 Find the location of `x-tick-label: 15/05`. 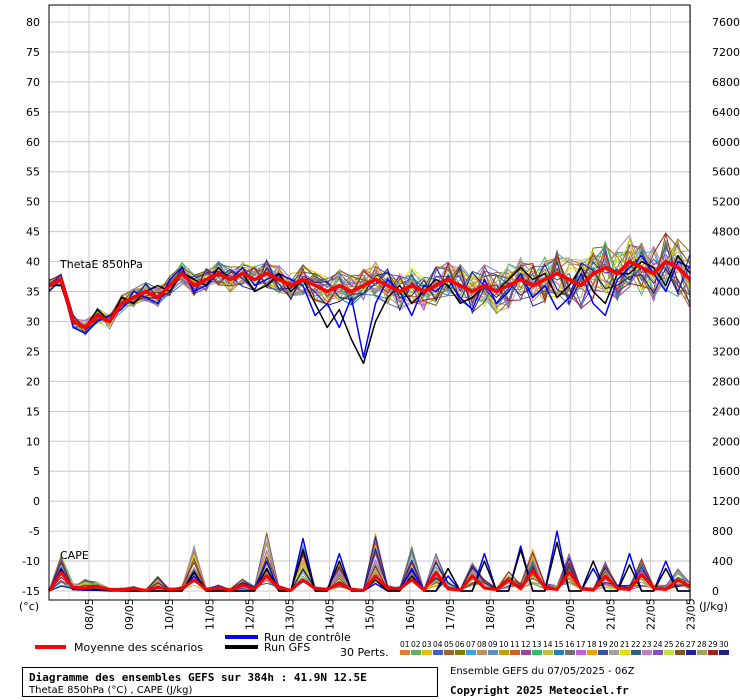

x-tick-label: 15/05 is located at coordinates (370, 614).